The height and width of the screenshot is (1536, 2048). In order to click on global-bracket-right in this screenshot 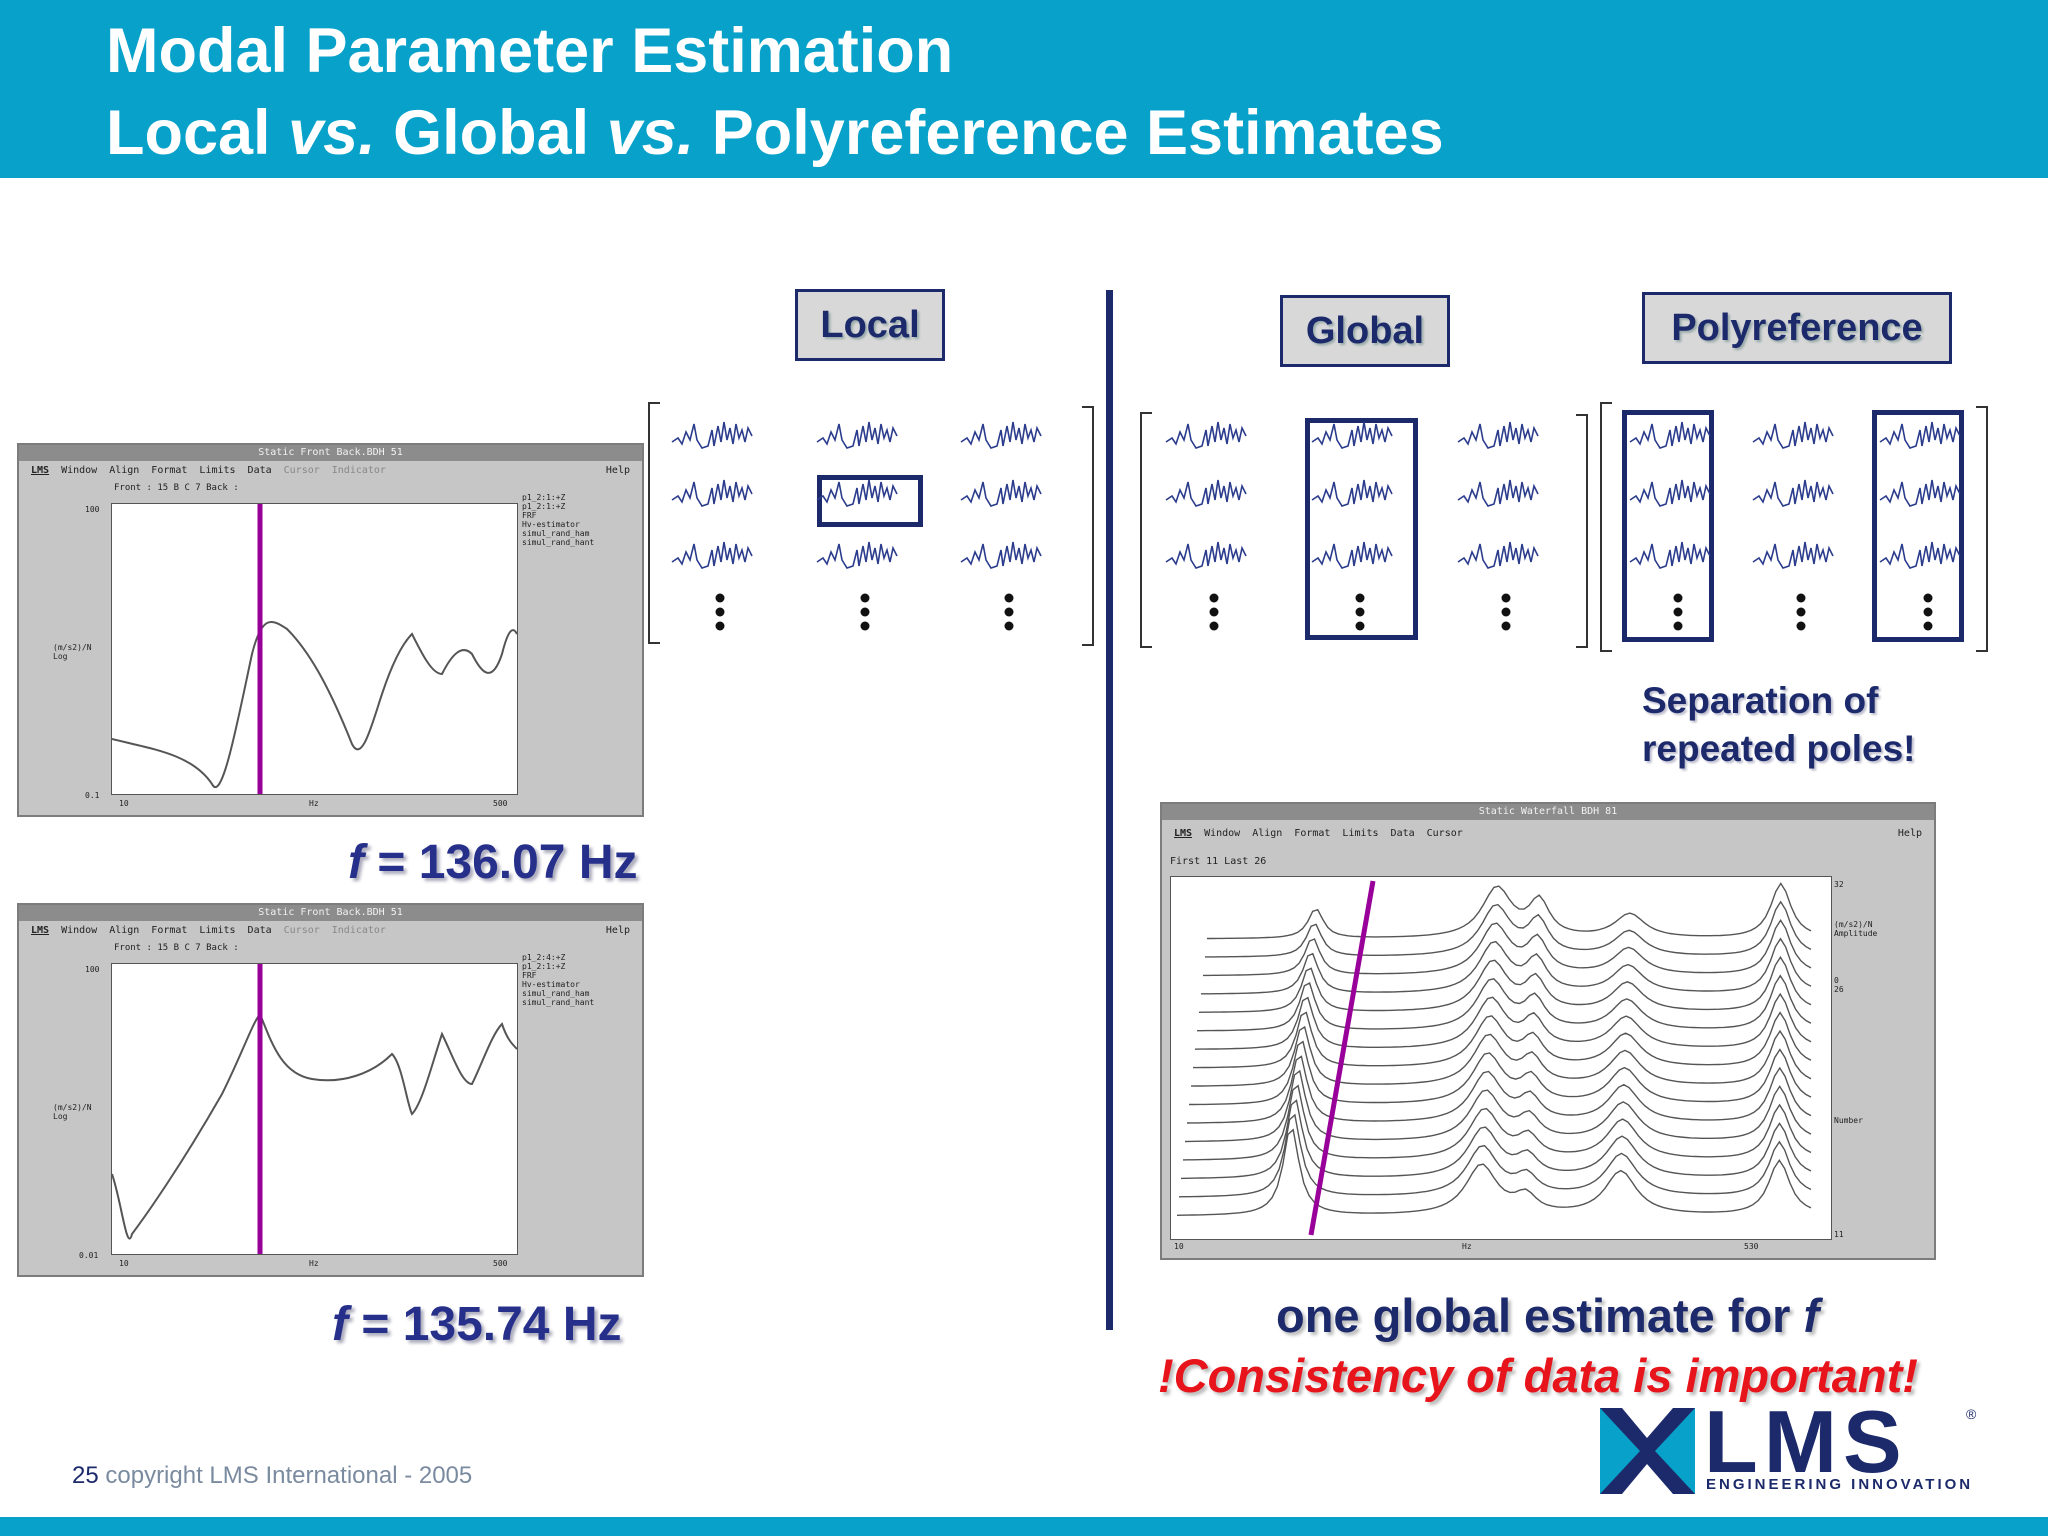, I will do `click(1582, 531)`.